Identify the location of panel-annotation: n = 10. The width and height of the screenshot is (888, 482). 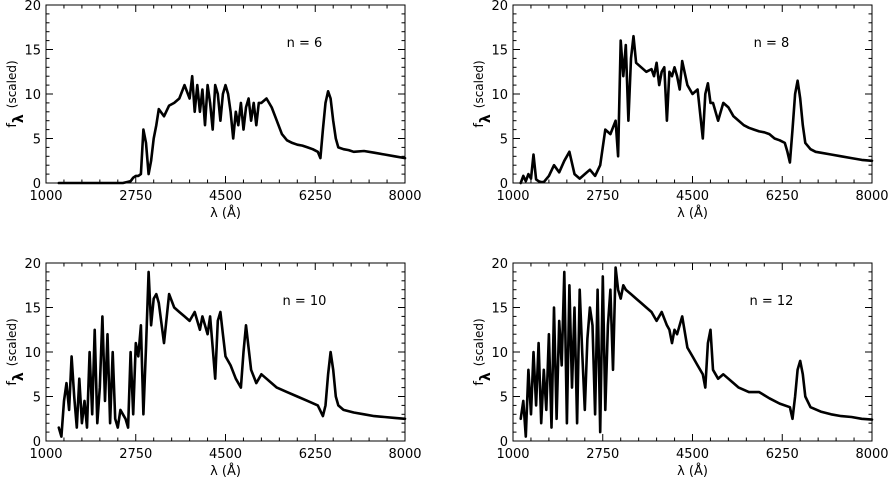
(305, 301).